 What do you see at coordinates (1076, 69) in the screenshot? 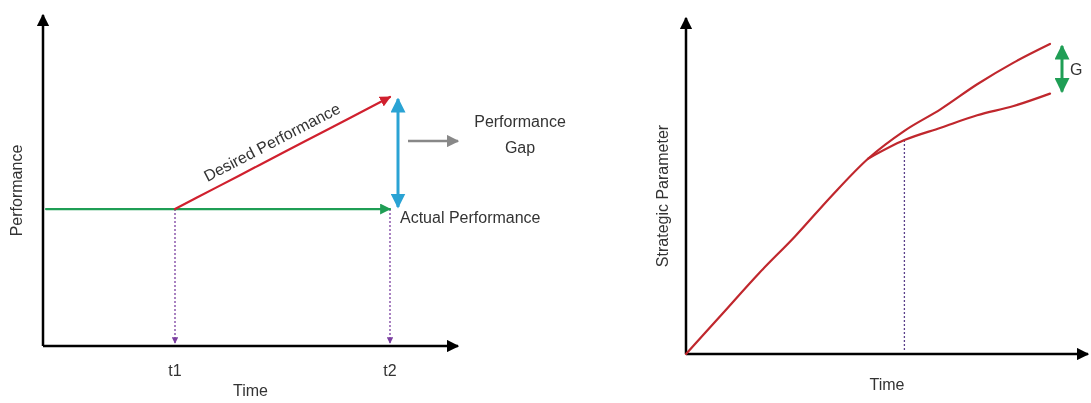
I see `annotation: G` at bounding box center [1076, 69].